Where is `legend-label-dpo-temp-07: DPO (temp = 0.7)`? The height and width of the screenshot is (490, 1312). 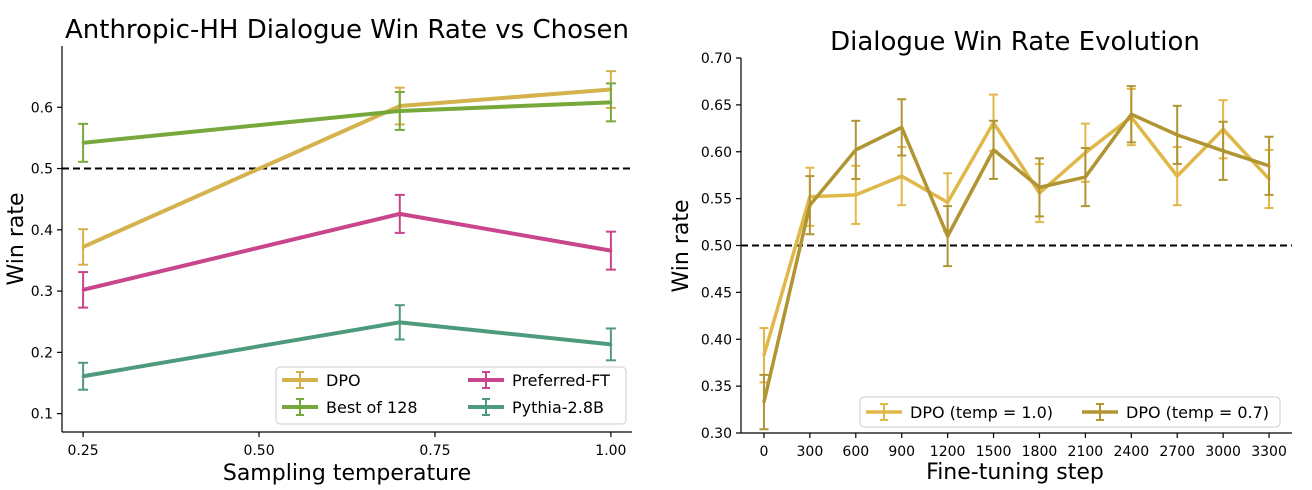
legend-label-dpo-temp-07: DPO (temp = 0.7) is located at coordinates (1197, 412).